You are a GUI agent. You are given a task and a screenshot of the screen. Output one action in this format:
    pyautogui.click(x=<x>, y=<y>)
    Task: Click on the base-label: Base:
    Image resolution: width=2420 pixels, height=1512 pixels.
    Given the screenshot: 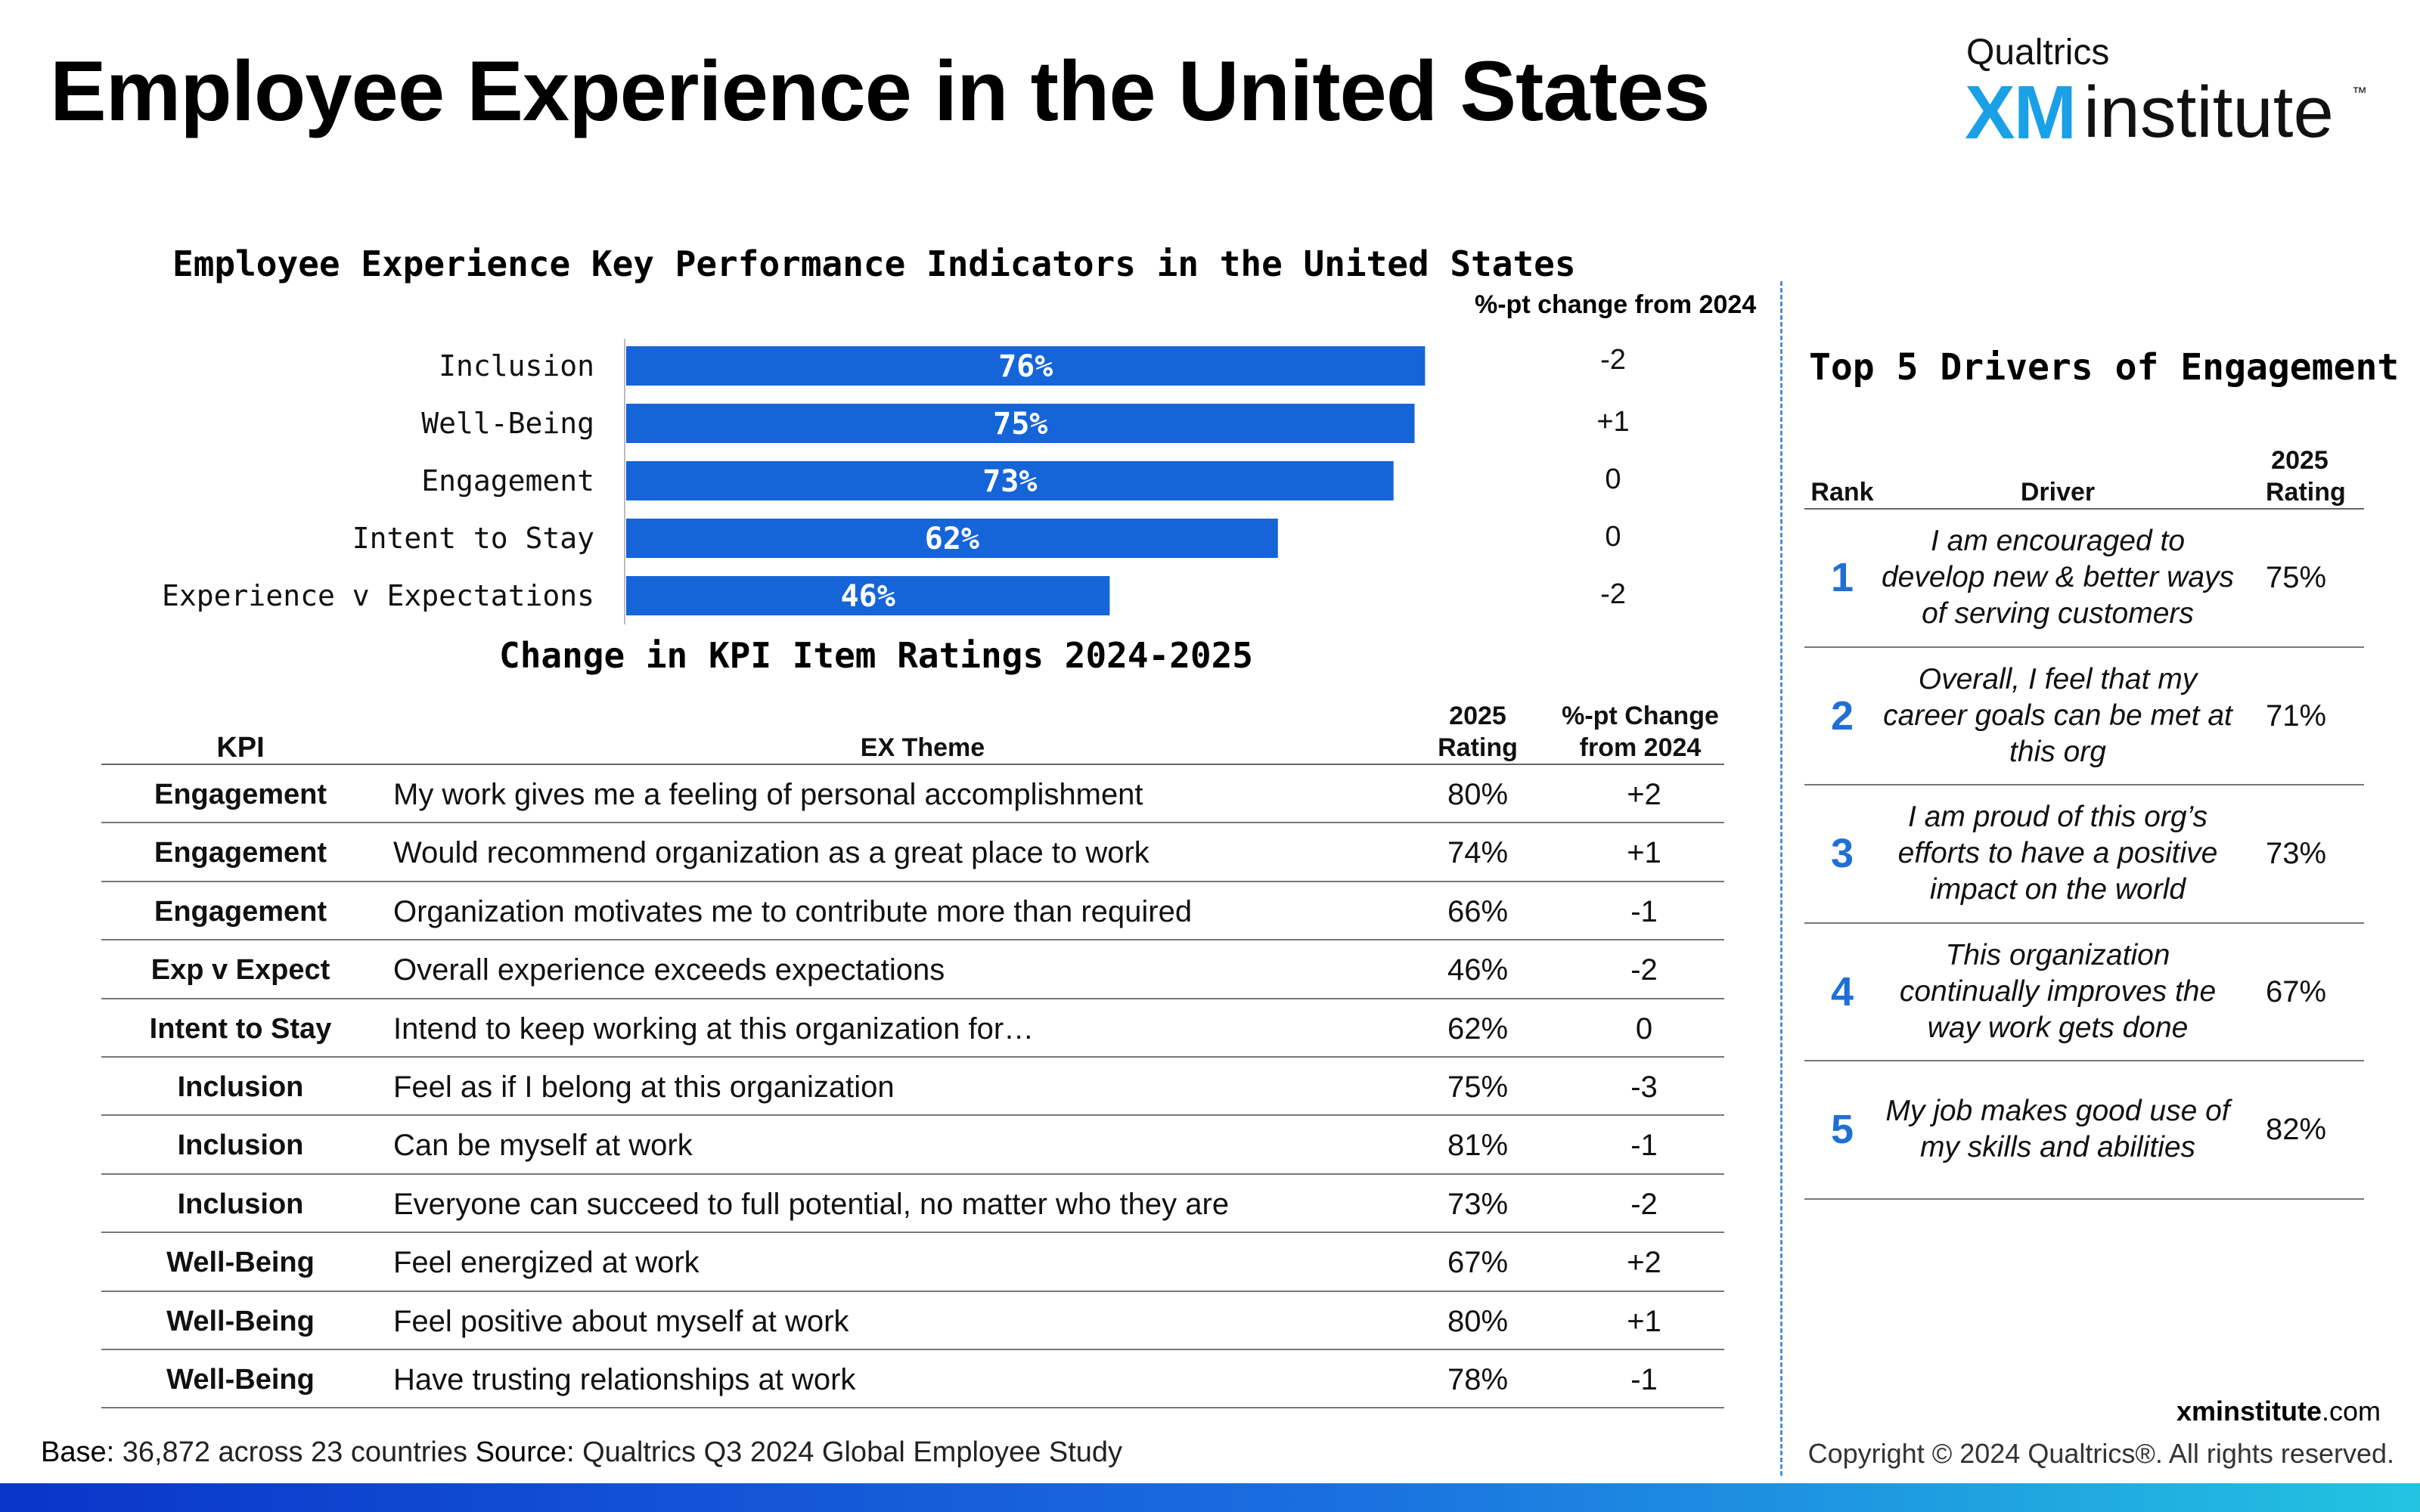 What is the action you would take?
    pyautogui.click(x=78, y=1452)
    